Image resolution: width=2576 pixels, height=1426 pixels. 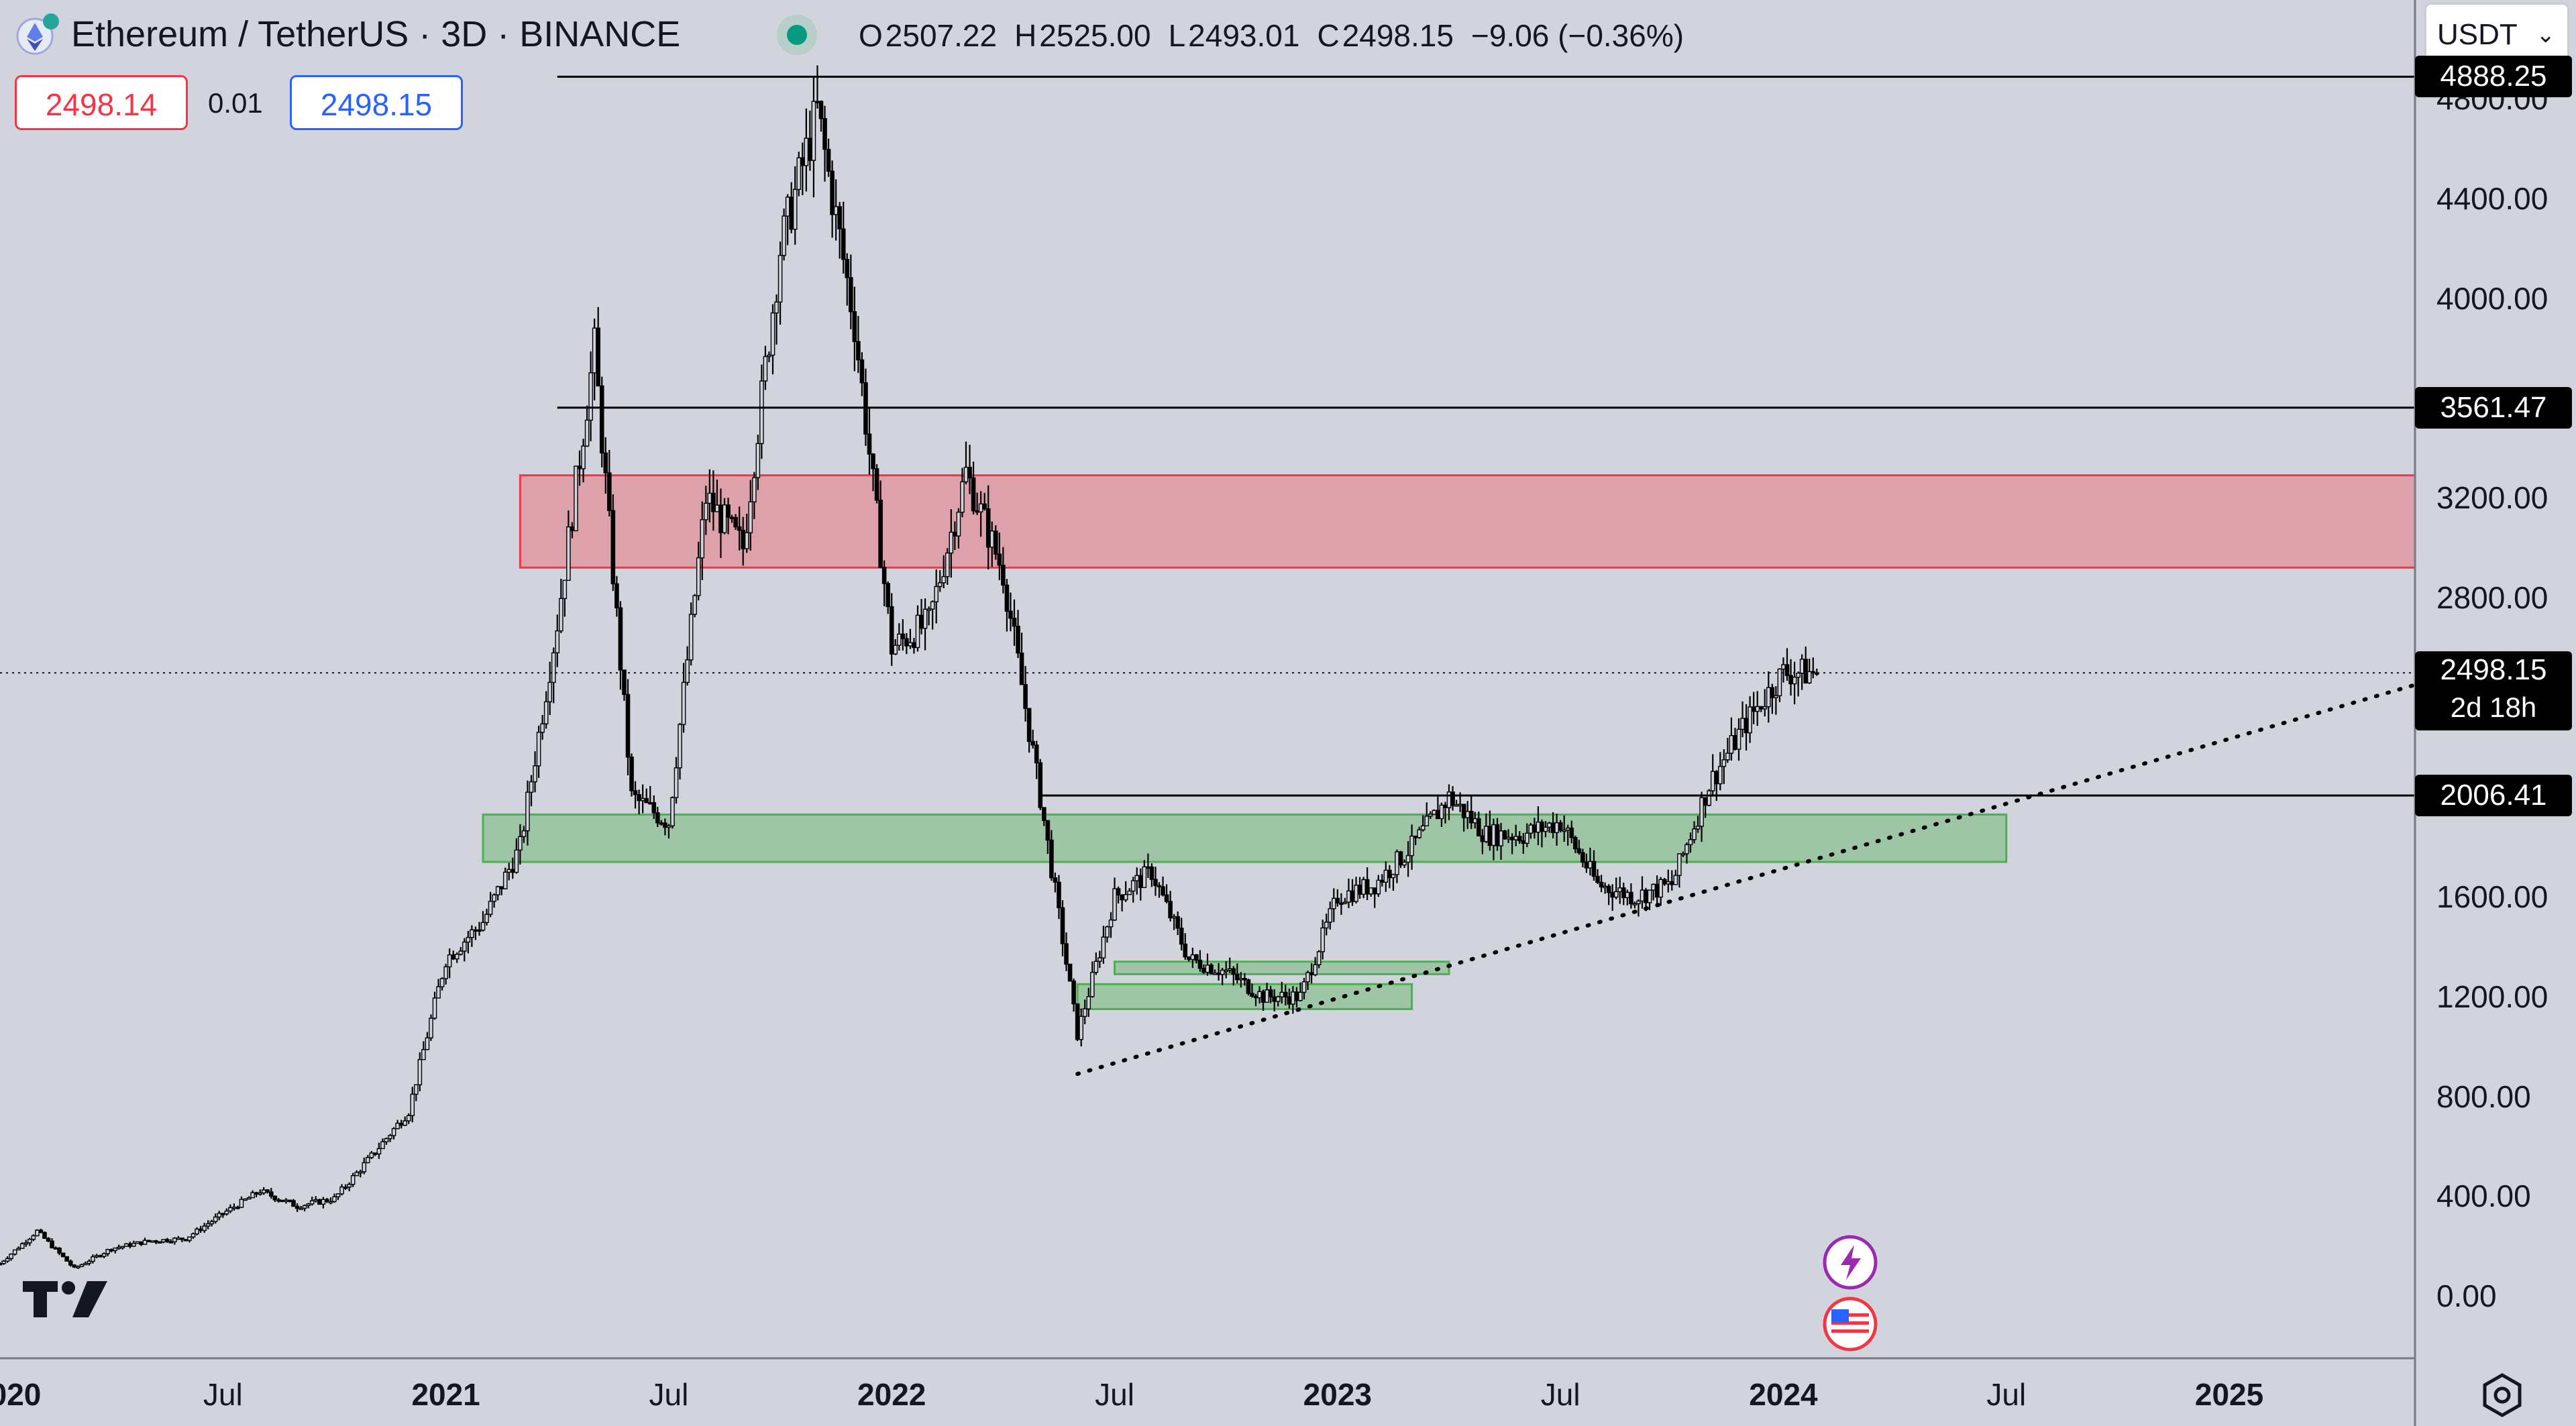 What do you see at coordinates (2229, 1394) in the screenshot?
I see `time-tick-label: 2025` at bounding box center [2229, 1394].